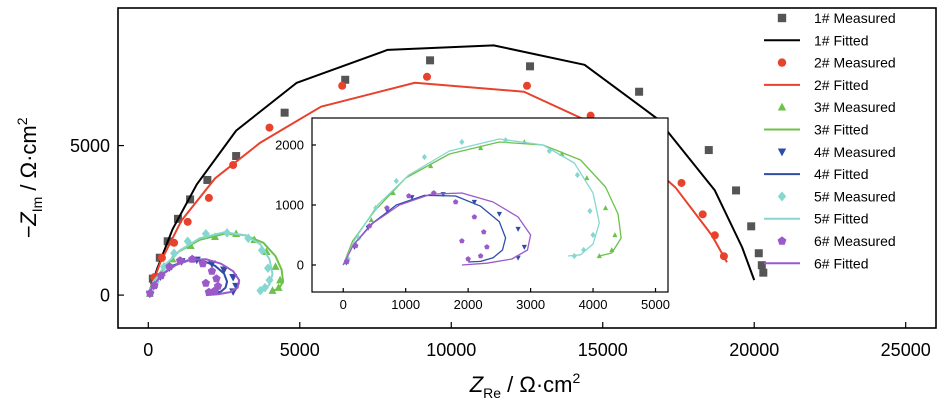 This screenshot has height=410, width=945. I want to click on legend-entry-6-measured: 6# Measured, so click(836, 241).